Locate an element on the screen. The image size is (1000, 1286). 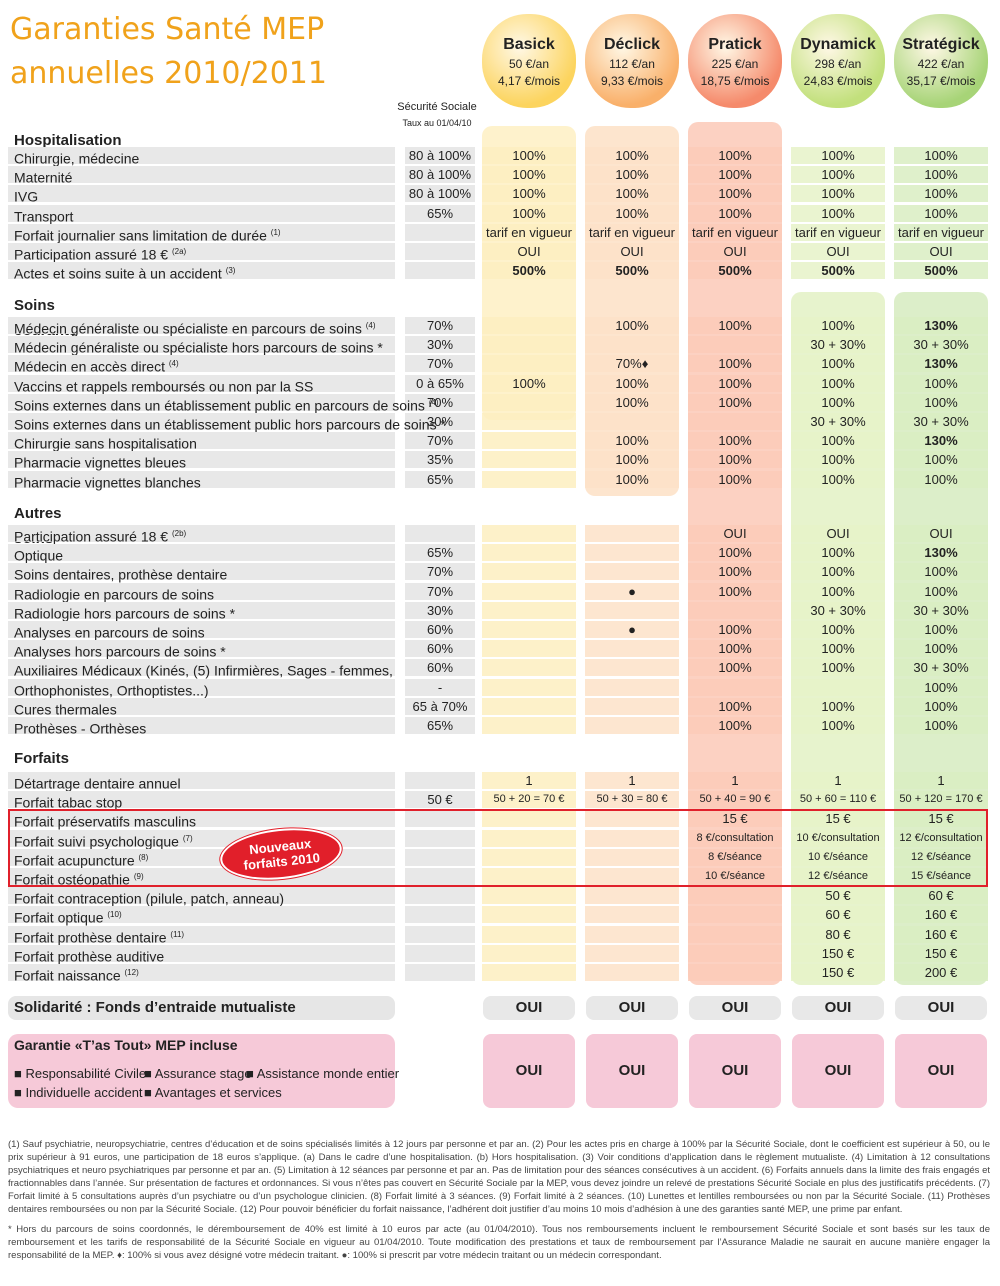
row-label: Forfait préservatifs masculins is located at coordinates (105, 820).